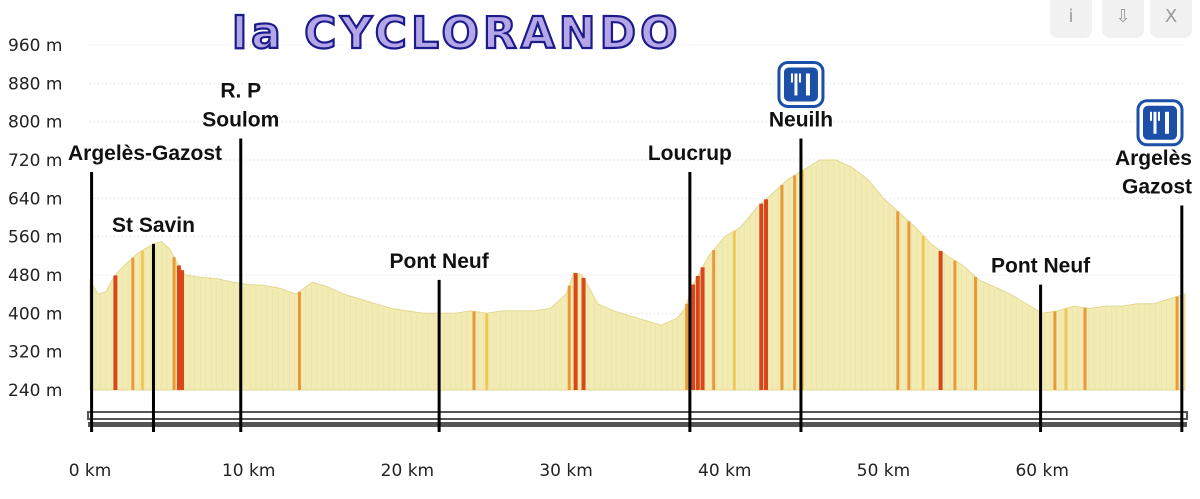 Image resolution: width=1200 pixels, height=499 pixels. I want to click on y-tick-label: 320 m, so click(35, 353).